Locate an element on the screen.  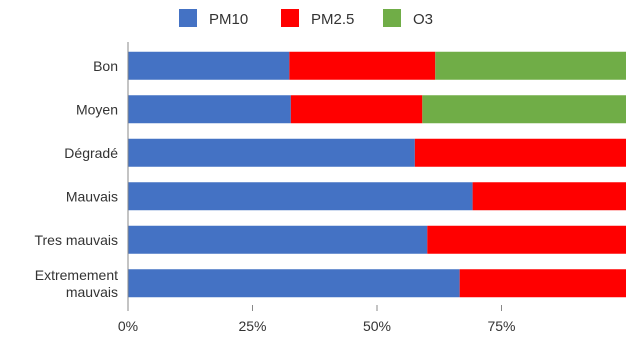
category-label: Bon is located at coordinates (105, 66).